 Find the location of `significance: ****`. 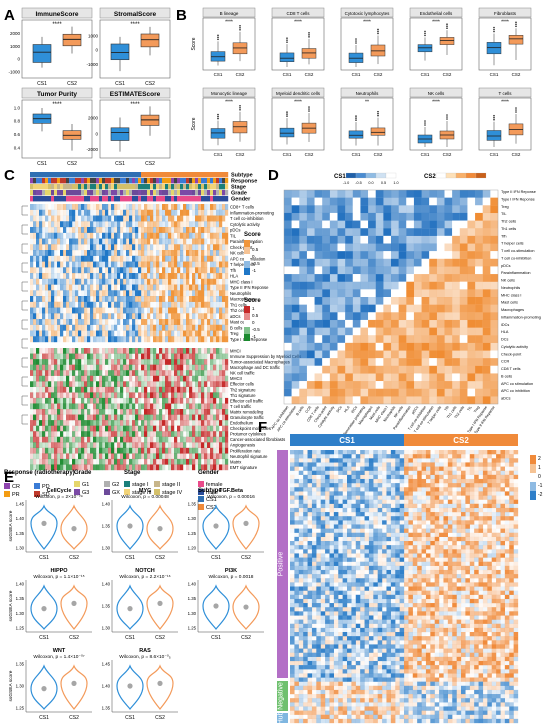

significance: **** is located at coordinates (367, 23).